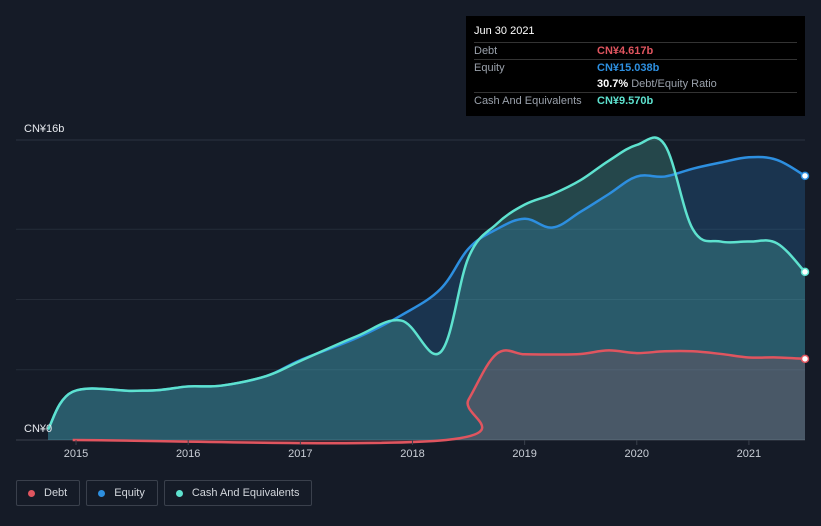  I want to click on tooltip-cash-label: Cash And Equivalents, so click(528, 101).